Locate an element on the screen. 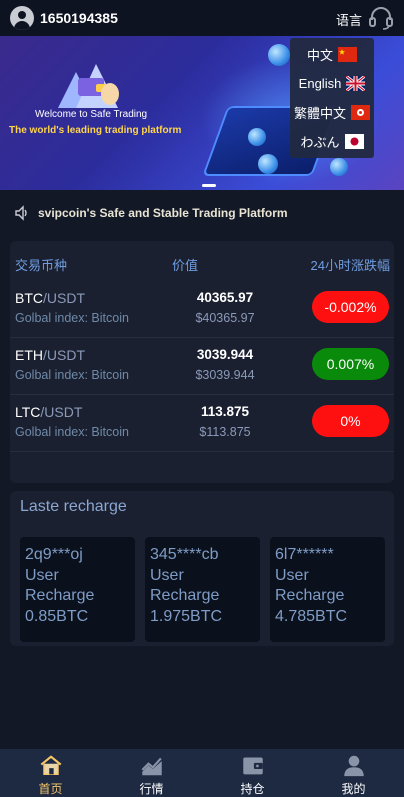  language-button: 语言 is located at coordinates (348, 20).